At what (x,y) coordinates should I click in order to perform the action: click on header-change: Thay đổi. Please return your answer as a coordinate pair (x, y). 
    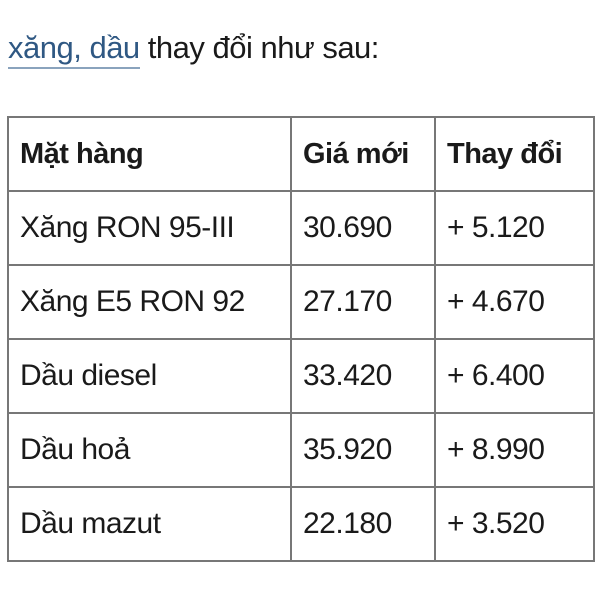
    Looking at the image, I should click on (514, 154).